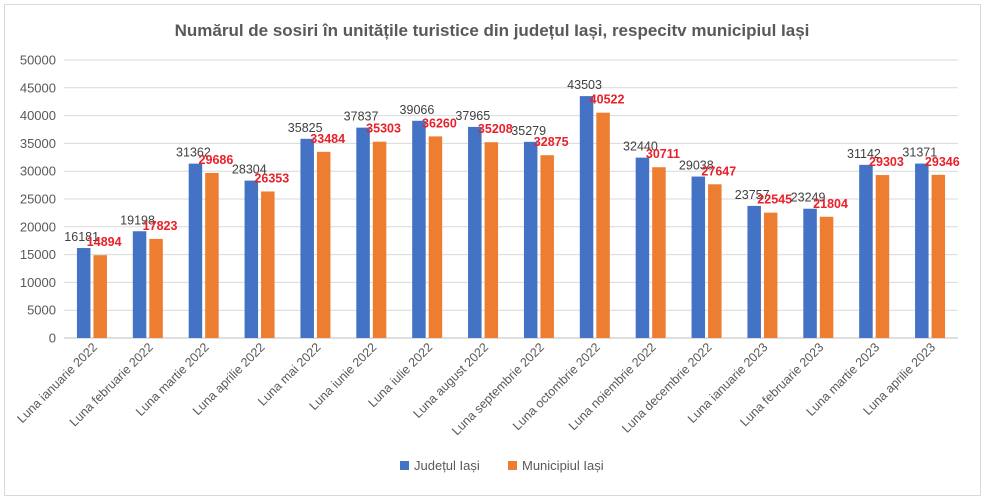 This screenshot has width=985, height=500. Describe the element at coordinates (495, 129) in the screenshot. I see `data-label-municipiul: 35208` at that location.